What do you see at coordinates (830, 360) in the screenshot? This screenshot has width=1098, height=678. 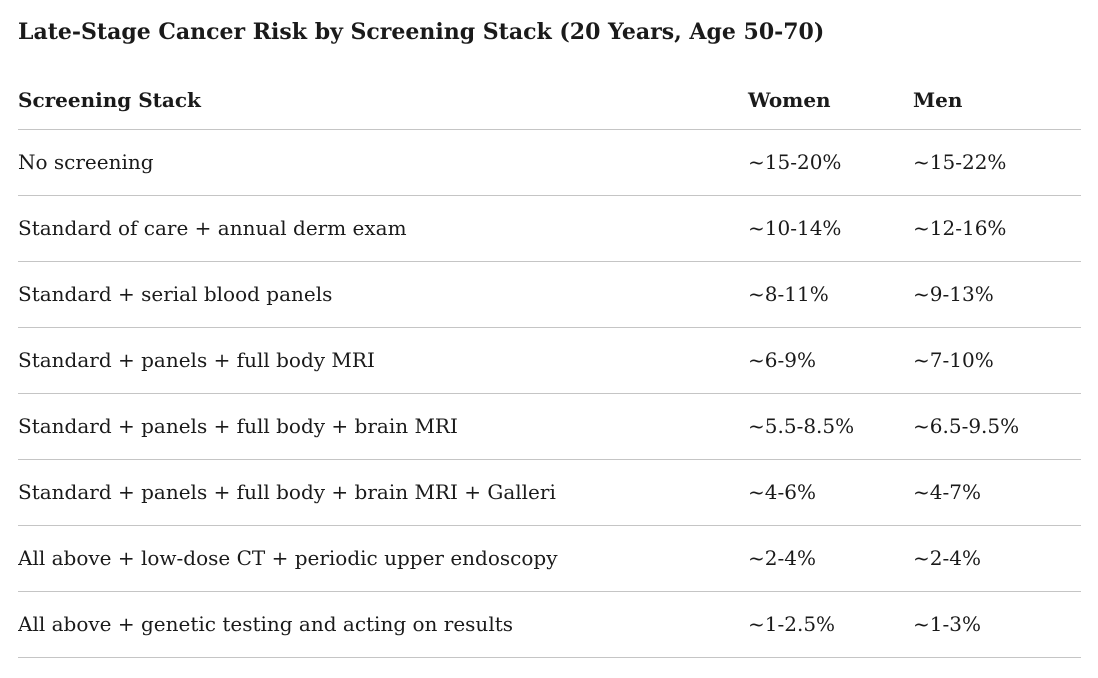 I see `cell-women: ~6-9%` at bounding box center [830, 360].